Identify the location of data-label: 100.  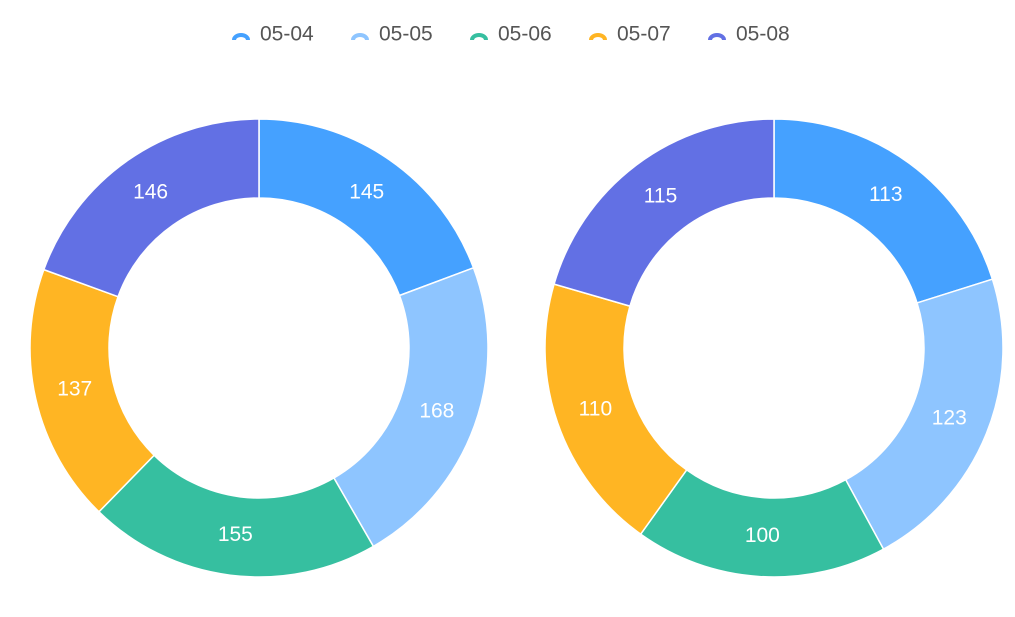
(762, 535).